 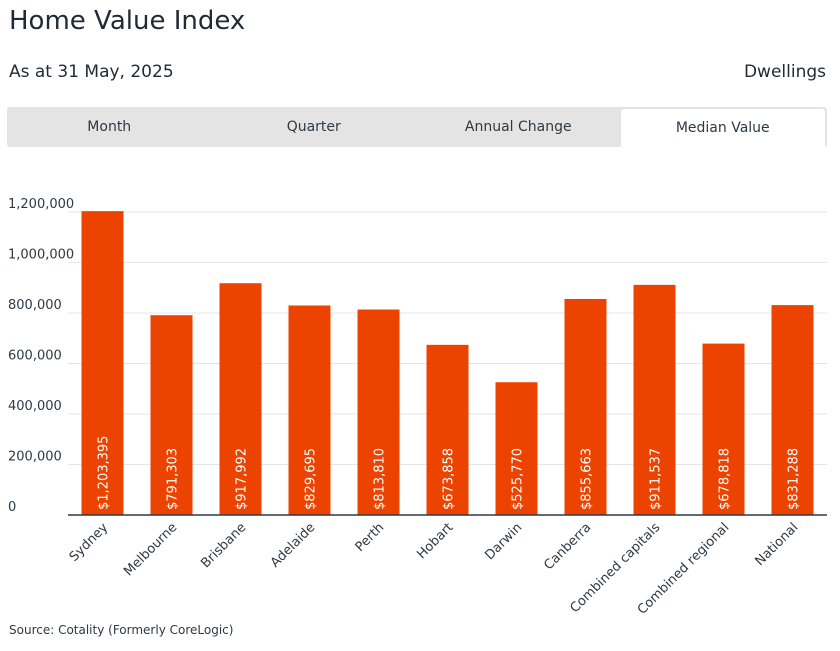 What do you see at coordinates (35, 406) in the screenshot?
I see `y-tick-label: 400,000` at bounding box center [35, 406].